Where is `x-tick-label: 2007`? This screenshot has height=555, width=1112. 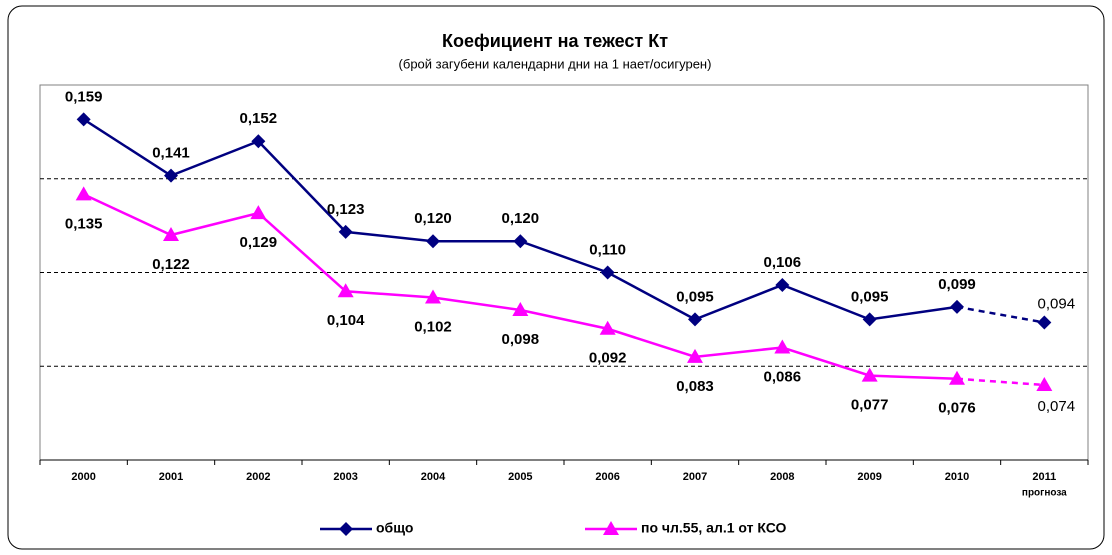
x-tick-label: 2007 is located at coordinates (695, 477).